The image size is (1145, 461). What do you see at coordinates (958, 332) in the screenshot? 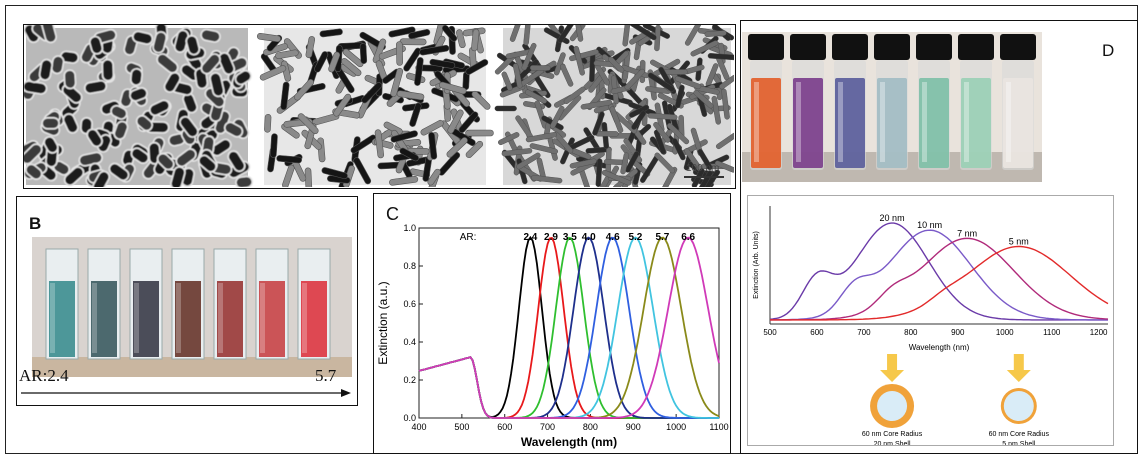
I see `x-tick-label: 900` at bounding box center [958, 332].